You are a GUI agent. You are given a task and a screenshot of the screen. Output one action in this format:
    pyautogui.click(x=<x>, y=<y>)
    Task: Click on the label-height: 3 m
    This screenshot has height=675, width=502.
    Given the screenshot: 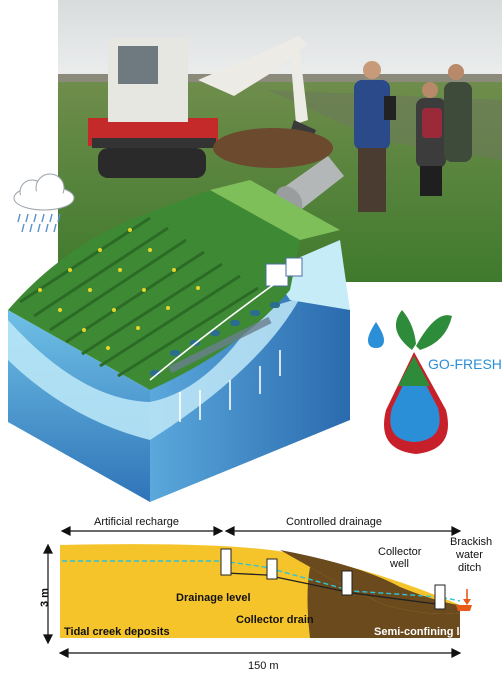 What is the action you would take?
    pyautogui.click(x=45, y=597)
    